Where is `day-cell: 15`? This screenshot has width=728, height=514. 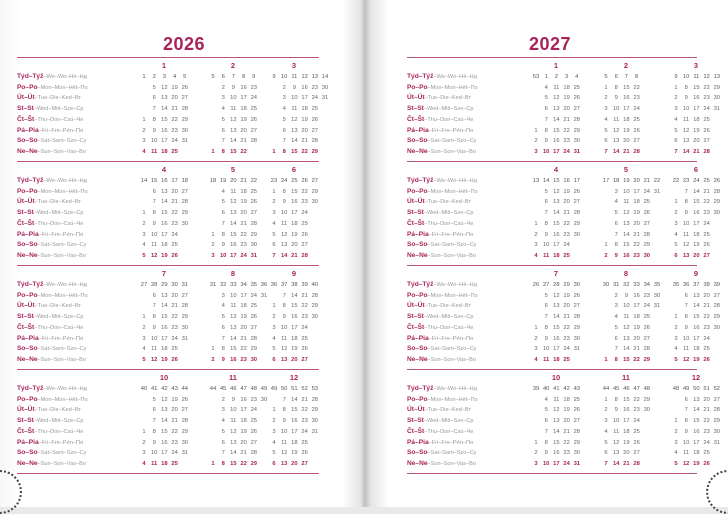 day-cell: 15 is located at coordinates (294, 306).